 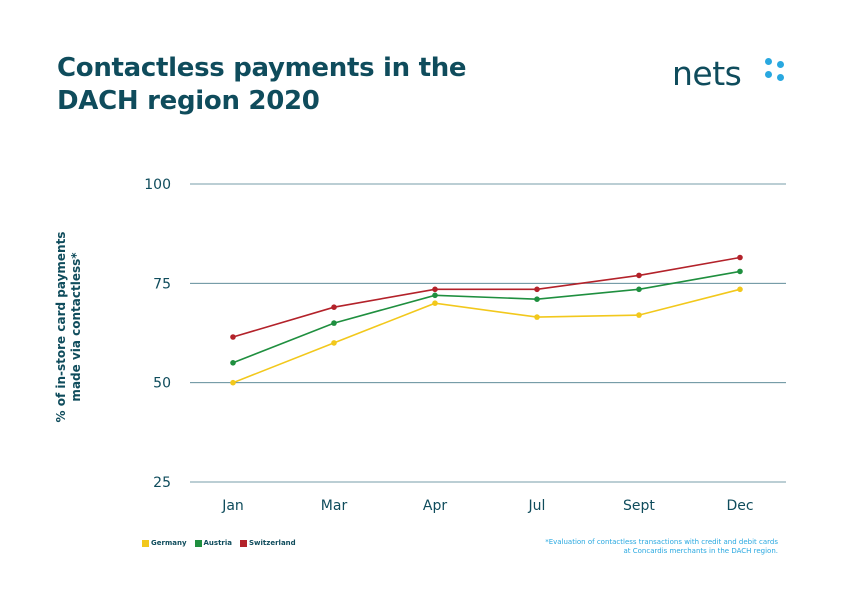 I want to click on legend: Germany Austria Switzerland, so click(x=219, y=543).